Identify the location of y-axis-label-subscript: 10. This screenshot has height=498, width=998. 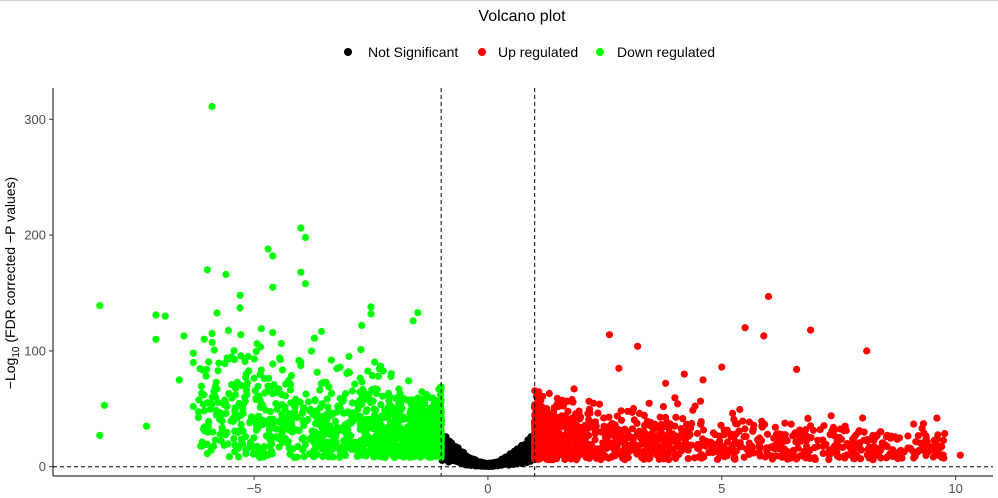
(16, 352).